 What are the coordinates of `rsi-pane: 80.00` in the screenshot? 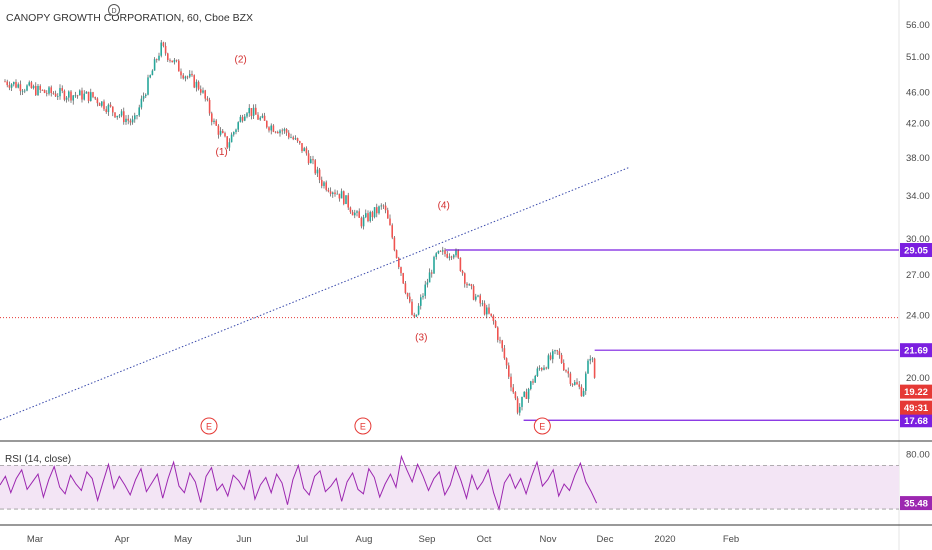 It's located at (465, 480).